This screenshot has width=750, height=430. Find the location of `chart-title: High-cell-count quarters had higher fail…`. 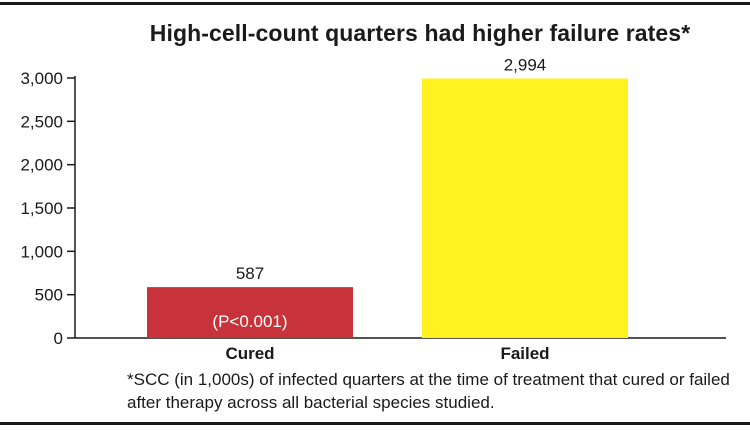

chart-title: High-cell-count quarters had higher fail… is located at coordinates (420, 33).